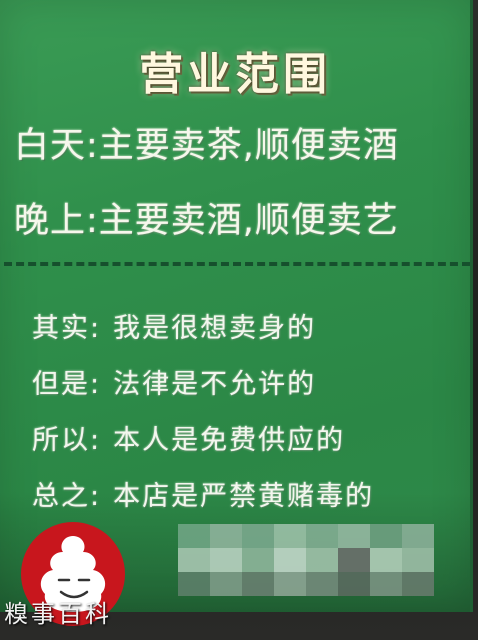  Describe the element at coordinates (67, 440) in the screenshot. I see `statement-label: 所以:` at that location.